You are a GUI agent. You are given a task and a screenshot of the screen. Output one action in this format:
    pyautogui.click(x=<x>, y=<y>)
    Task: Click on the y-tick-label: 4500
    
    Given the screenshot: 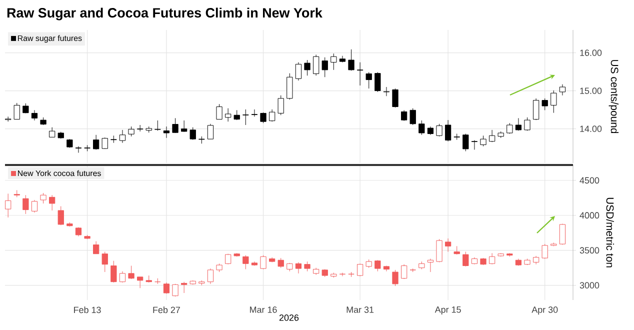 What is the action you would take?
    pyautogui.click(x=590, y=180)
    